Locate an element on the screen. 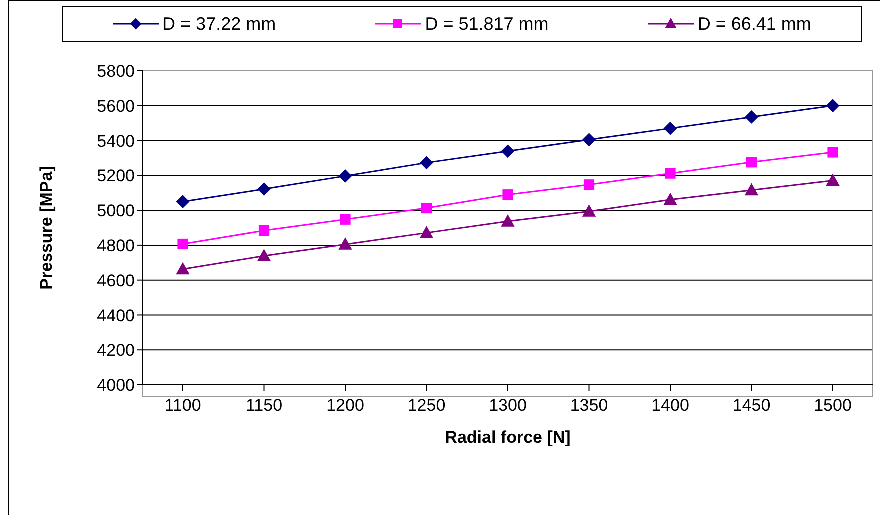 This screenshot has height=515, width=880. x-tick-label: 1500 is located at coordinates (833, 406).